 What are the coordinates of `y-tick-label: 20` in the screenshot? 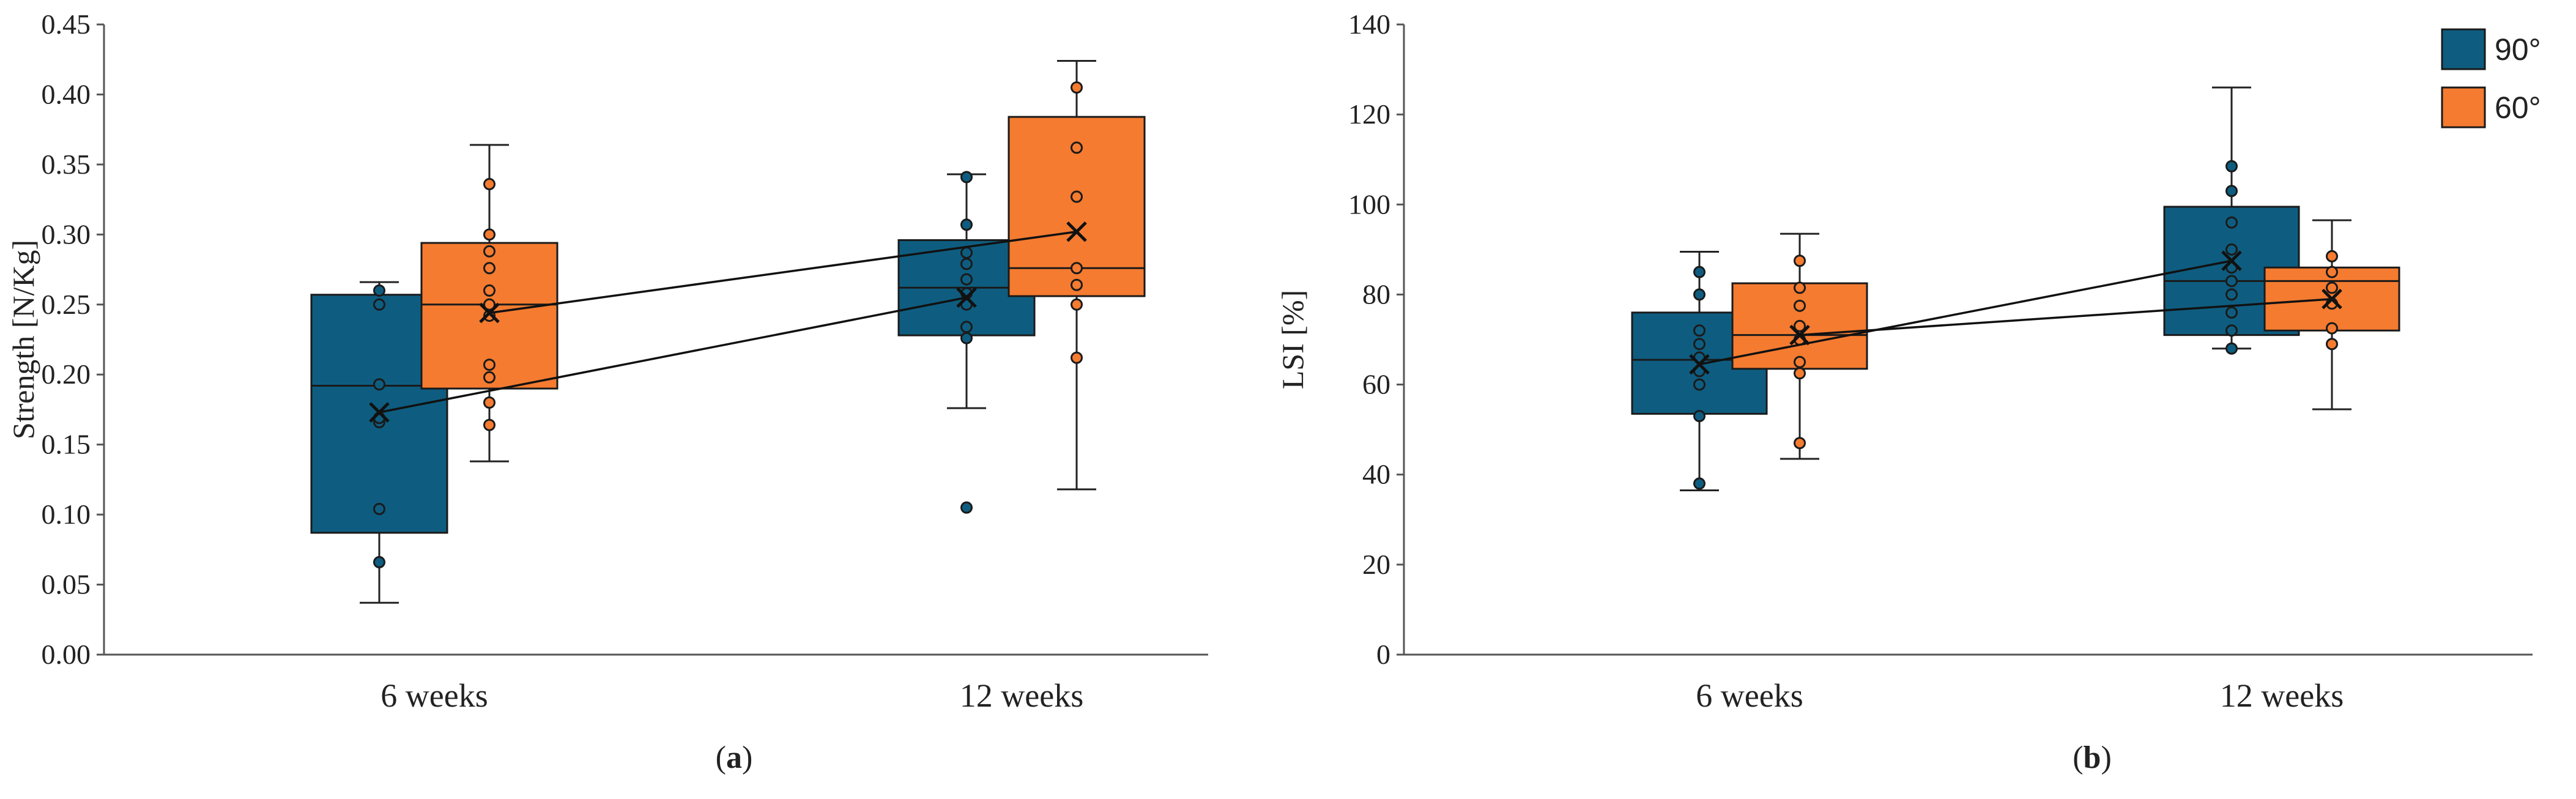 It's located at (1376, 564).